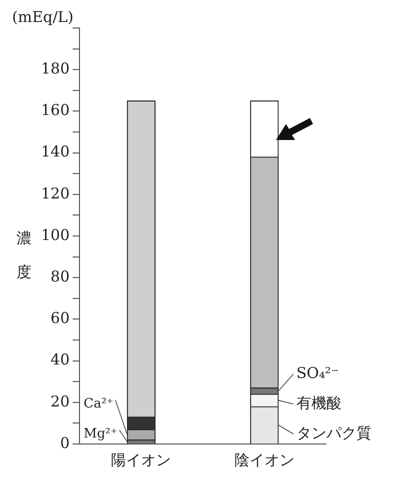 The image size is (400, 486). Describe the element at coordinates (55, 193) in the screenshot. I see `y-tick-label: 120` at that location.